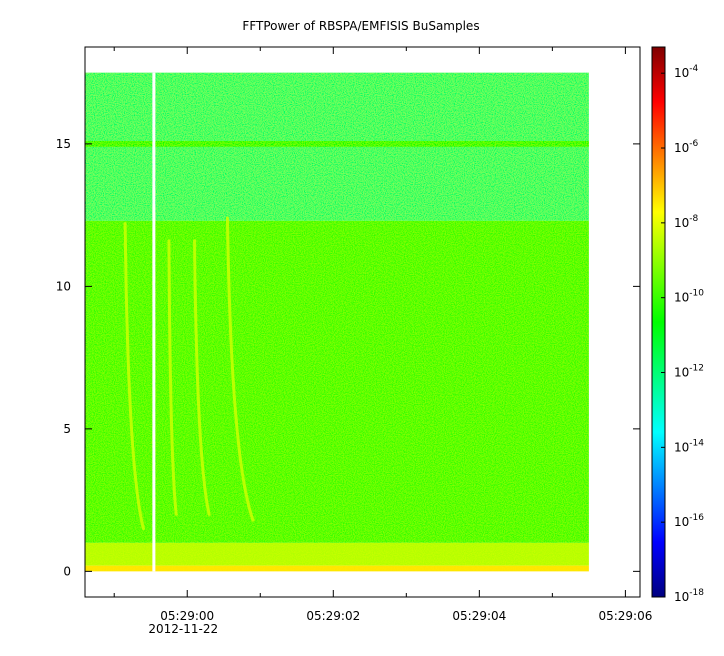 The image size is (724, 656). What do you see at coordinates (686, 72) in the screenshot?
I see `colorbar-tick-label: 10⁻⁴` at bounding box center [686, 72].